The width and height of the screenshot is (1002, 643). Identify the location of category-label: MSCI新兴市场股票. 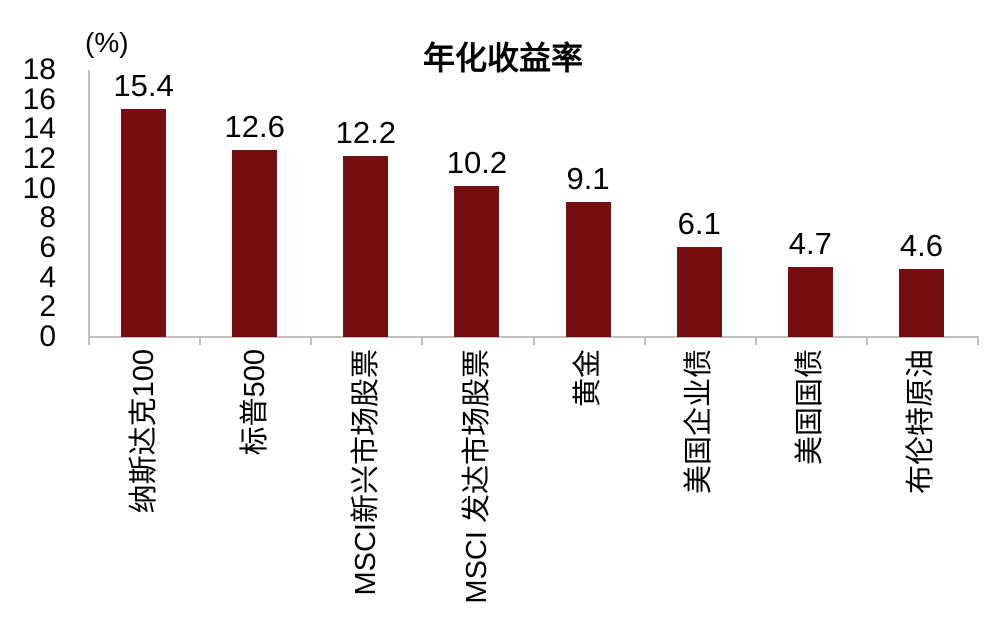
(365, 472).